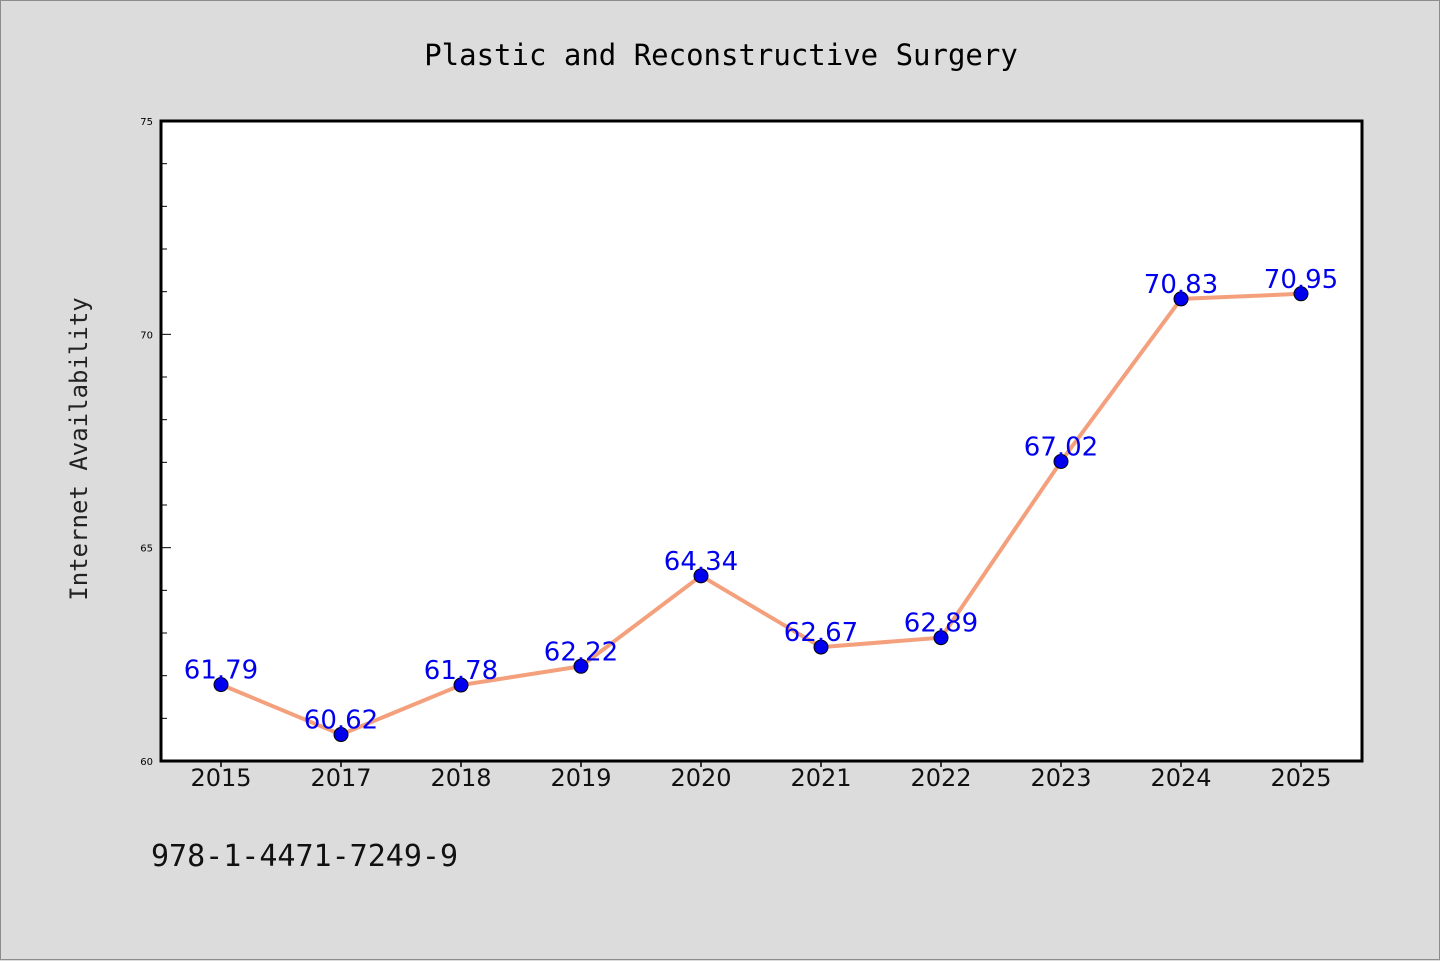 The height and width of the screenshot is (961, 1440). Describe the element at coordinates (721, 55) in the screenshot. I see `chart-title: Plastic and Reconstructive Surgery` at that location.